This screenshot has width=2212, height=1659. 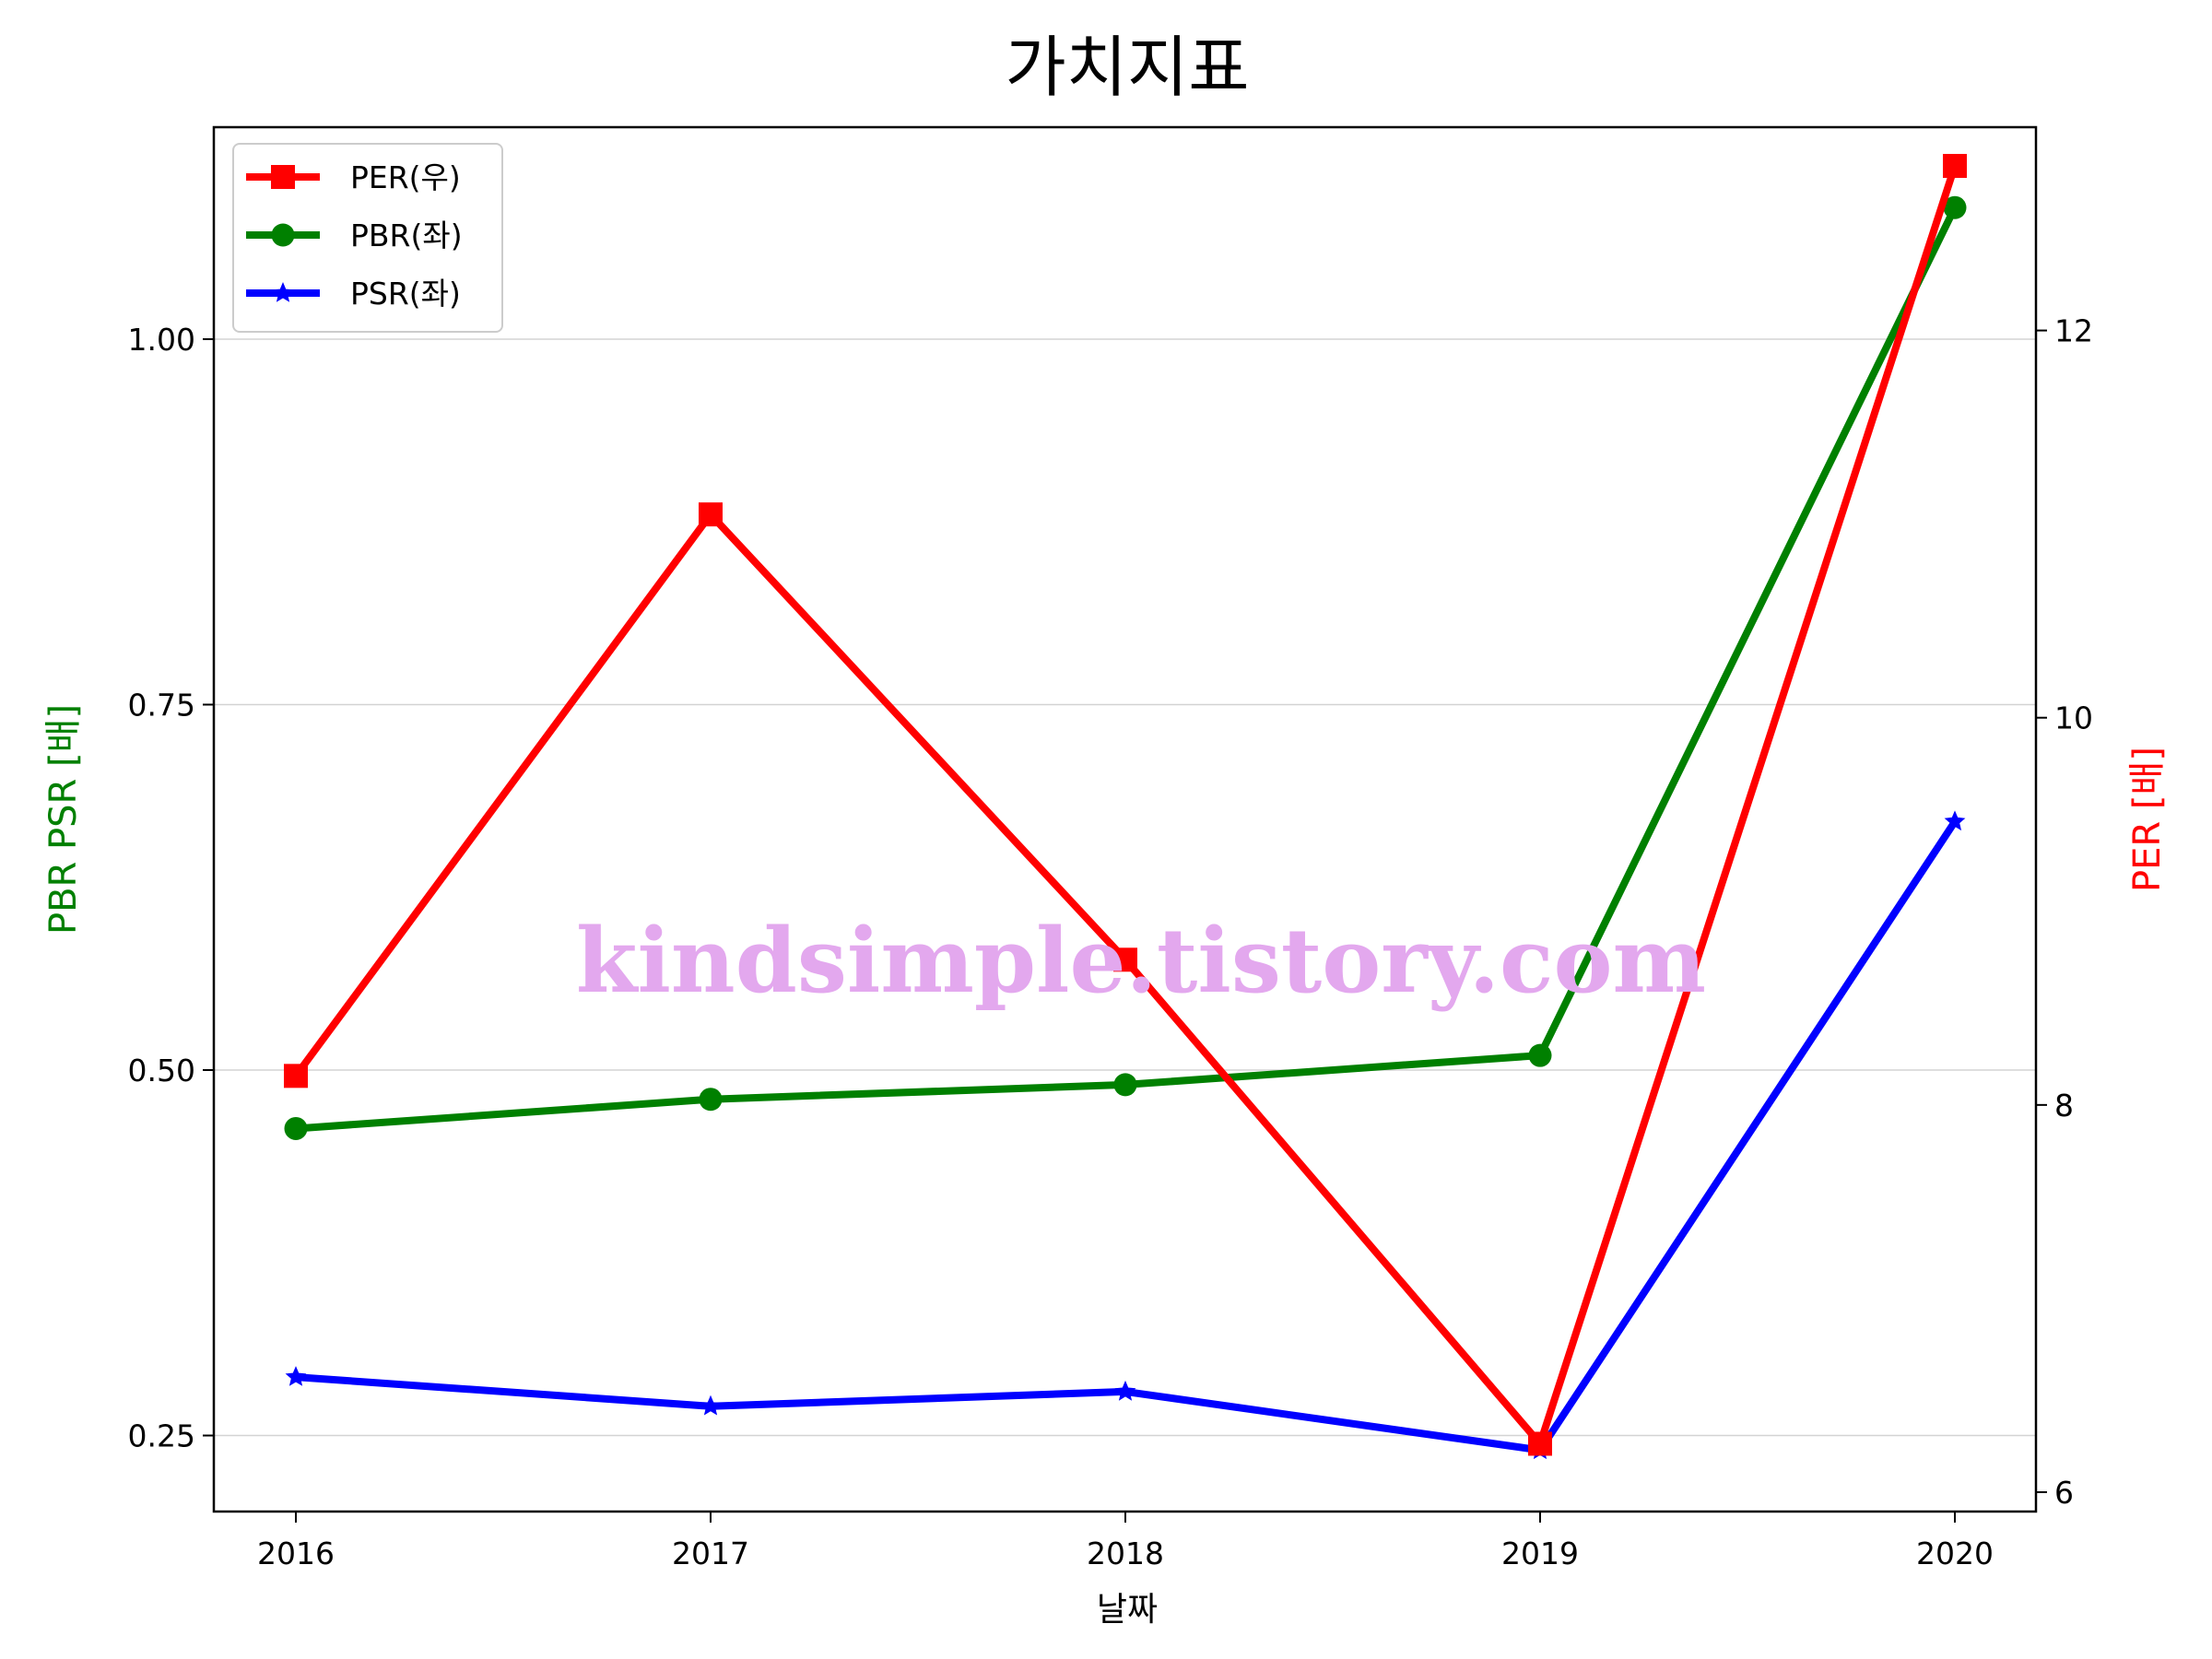 I want to click on x-axis-tick-label: 2017, so click(x=710, y=1553).